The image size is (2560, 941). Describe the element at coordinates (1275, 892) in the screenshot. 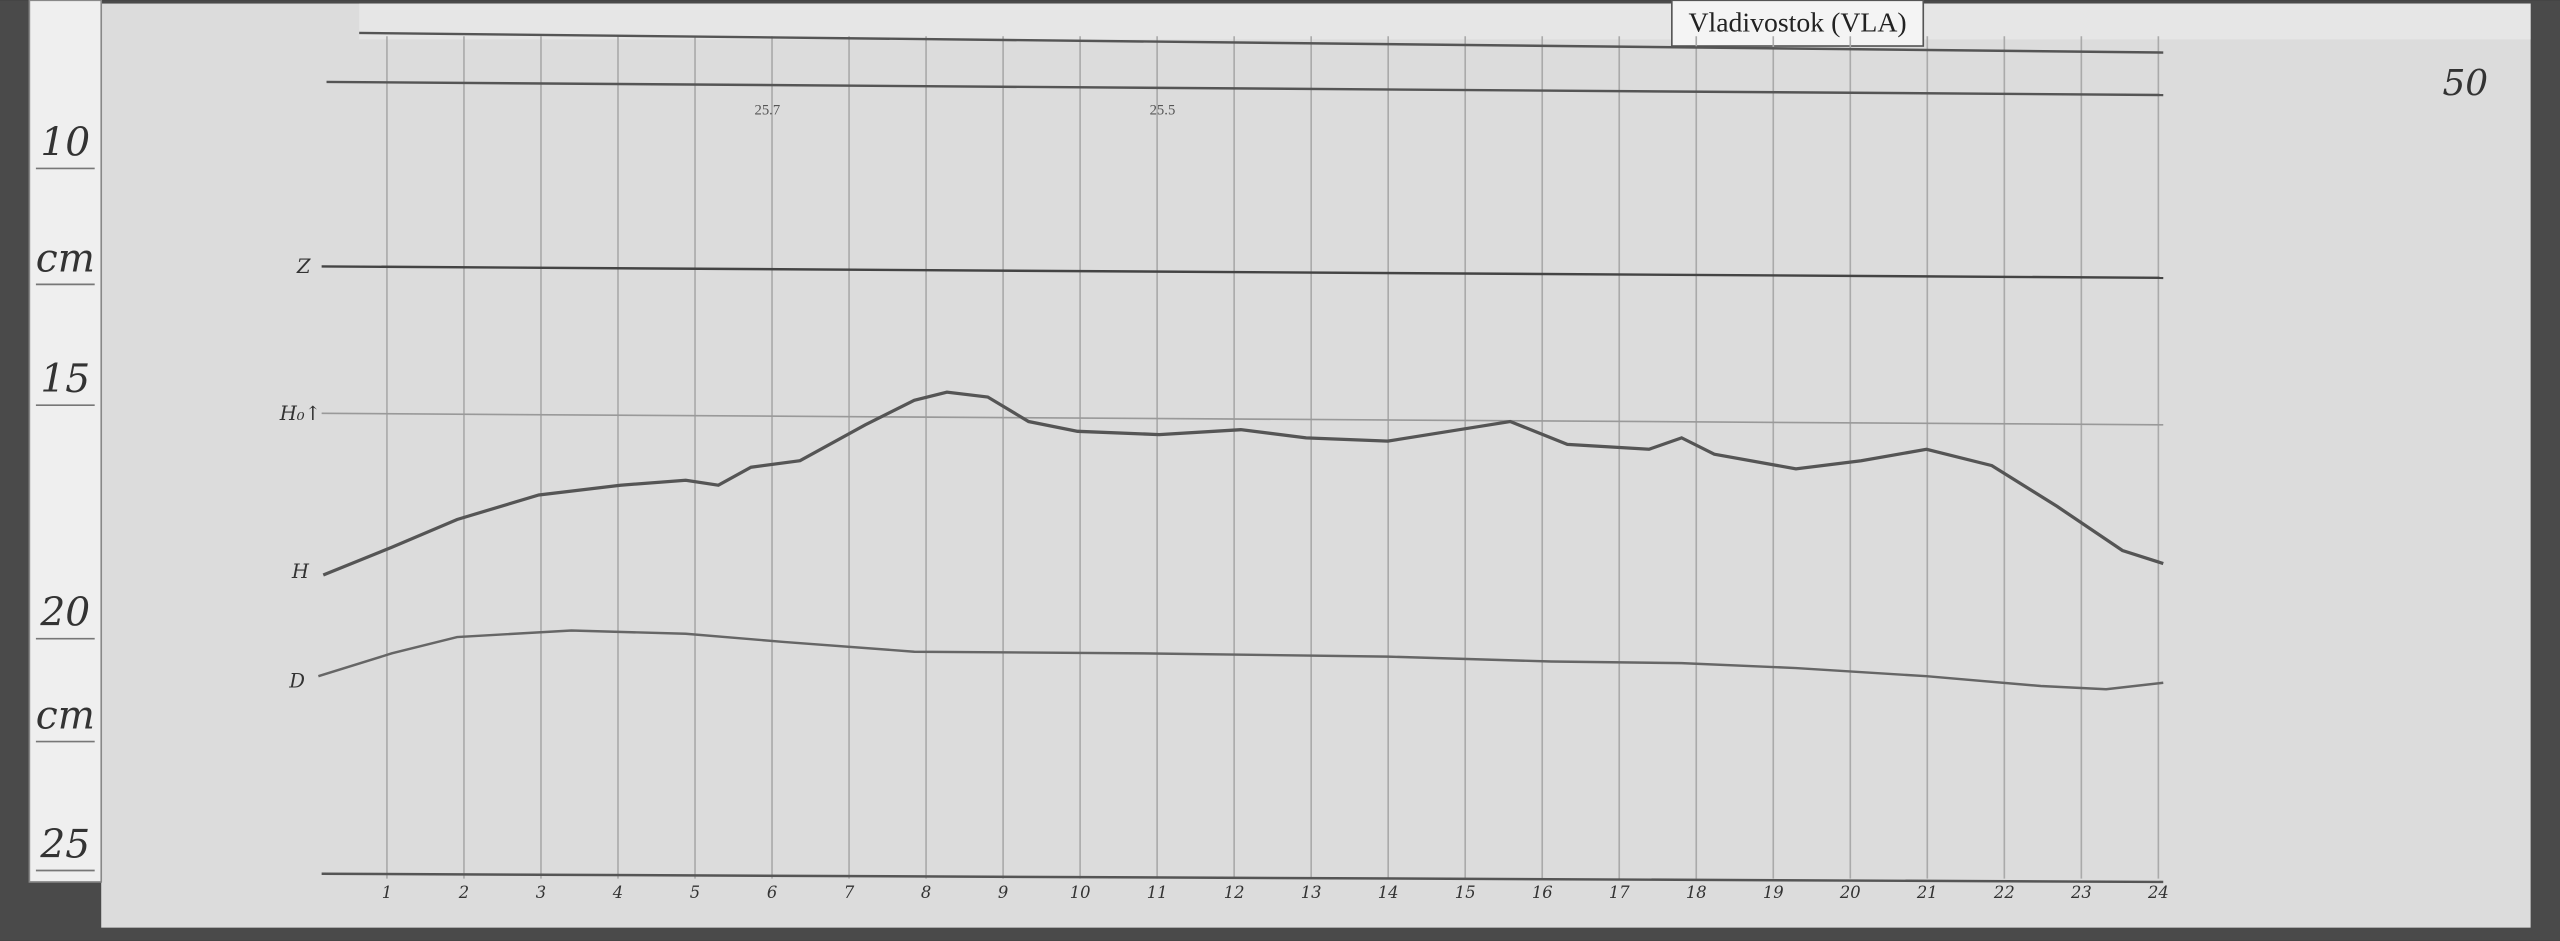

I see `hour-labels: 1 2 3 4 5 6 7 8 9 10 11 12 13 14 15 16 17 18 19 20 21 22 23 24` at that location.